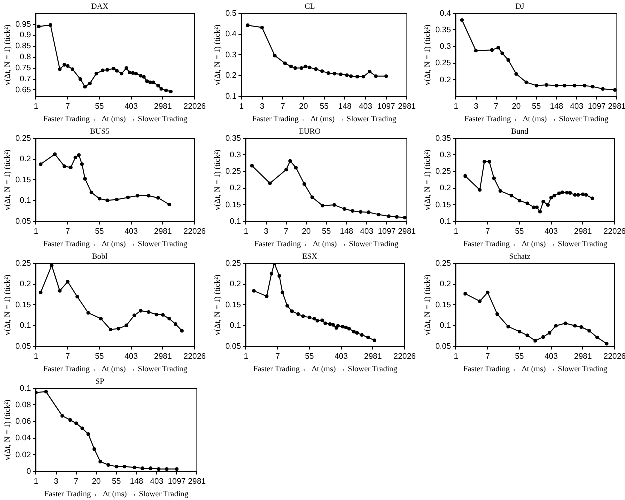 This screenshot has width=625, height=500. I want to click on y-tick-label: 0.85, so click(24, 46).